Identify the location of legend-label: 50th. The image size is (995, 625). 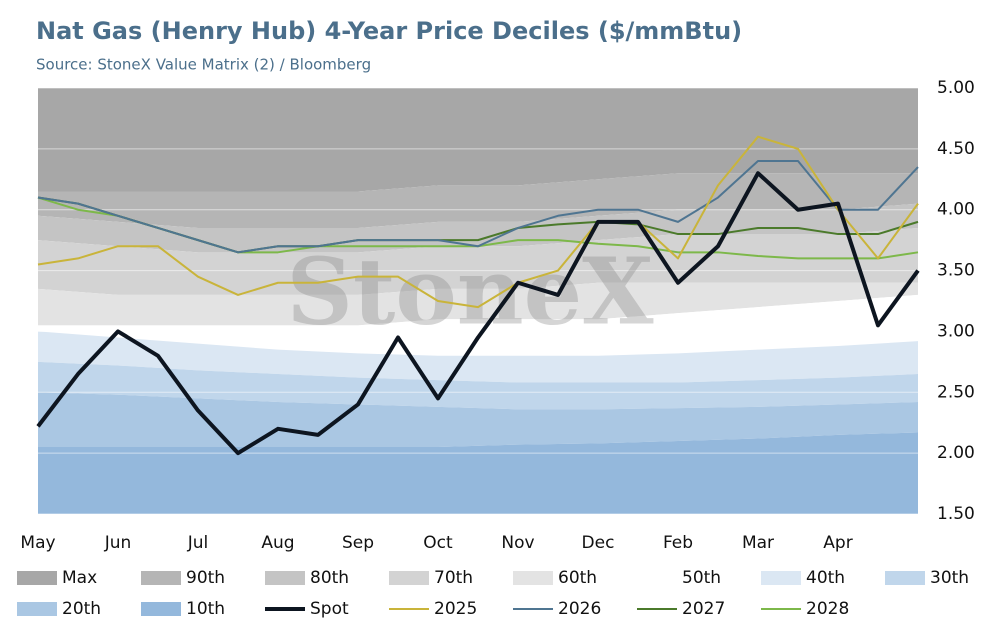
(701, 578).